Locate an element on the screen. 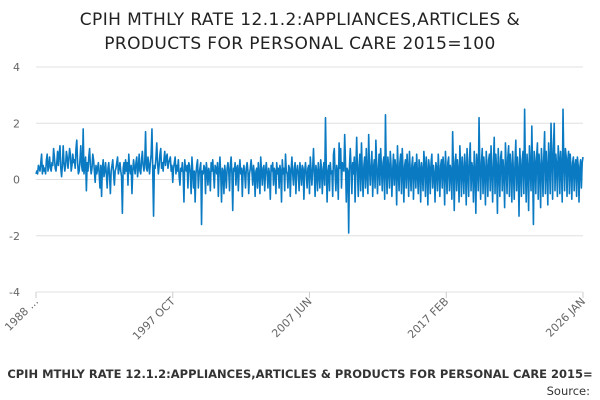 Image resolution: width=600 pixels, height=400 pixels. y-tick-label: -4 is located at coordinates (14, 292).